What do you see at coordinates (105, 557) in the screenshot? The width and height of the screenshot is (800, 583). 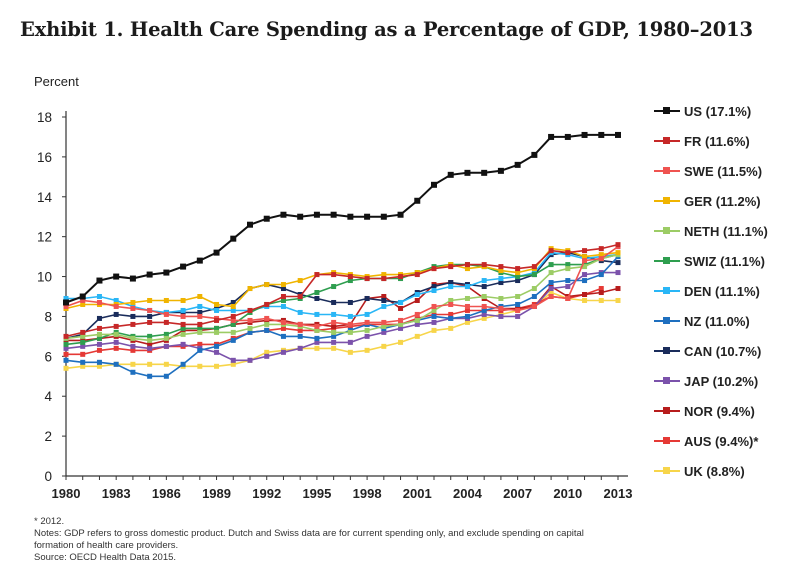 I see `footnote-source: Source: OECD Health Data 2015.` at bounding box center [105, 557].